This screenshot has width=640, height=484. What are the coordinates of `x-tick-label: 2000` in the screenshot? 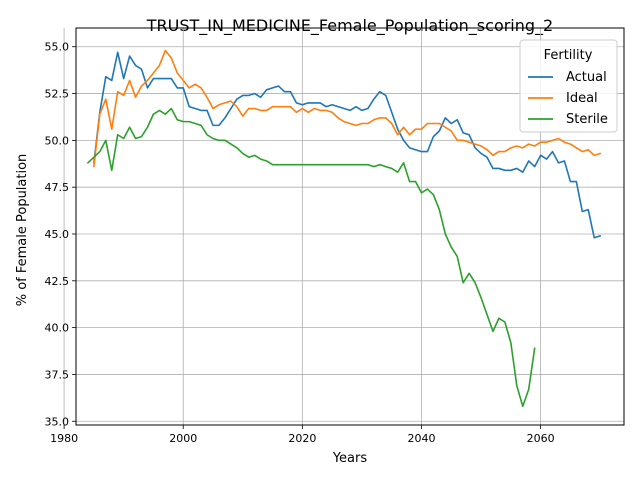 It's located at (183, 438).